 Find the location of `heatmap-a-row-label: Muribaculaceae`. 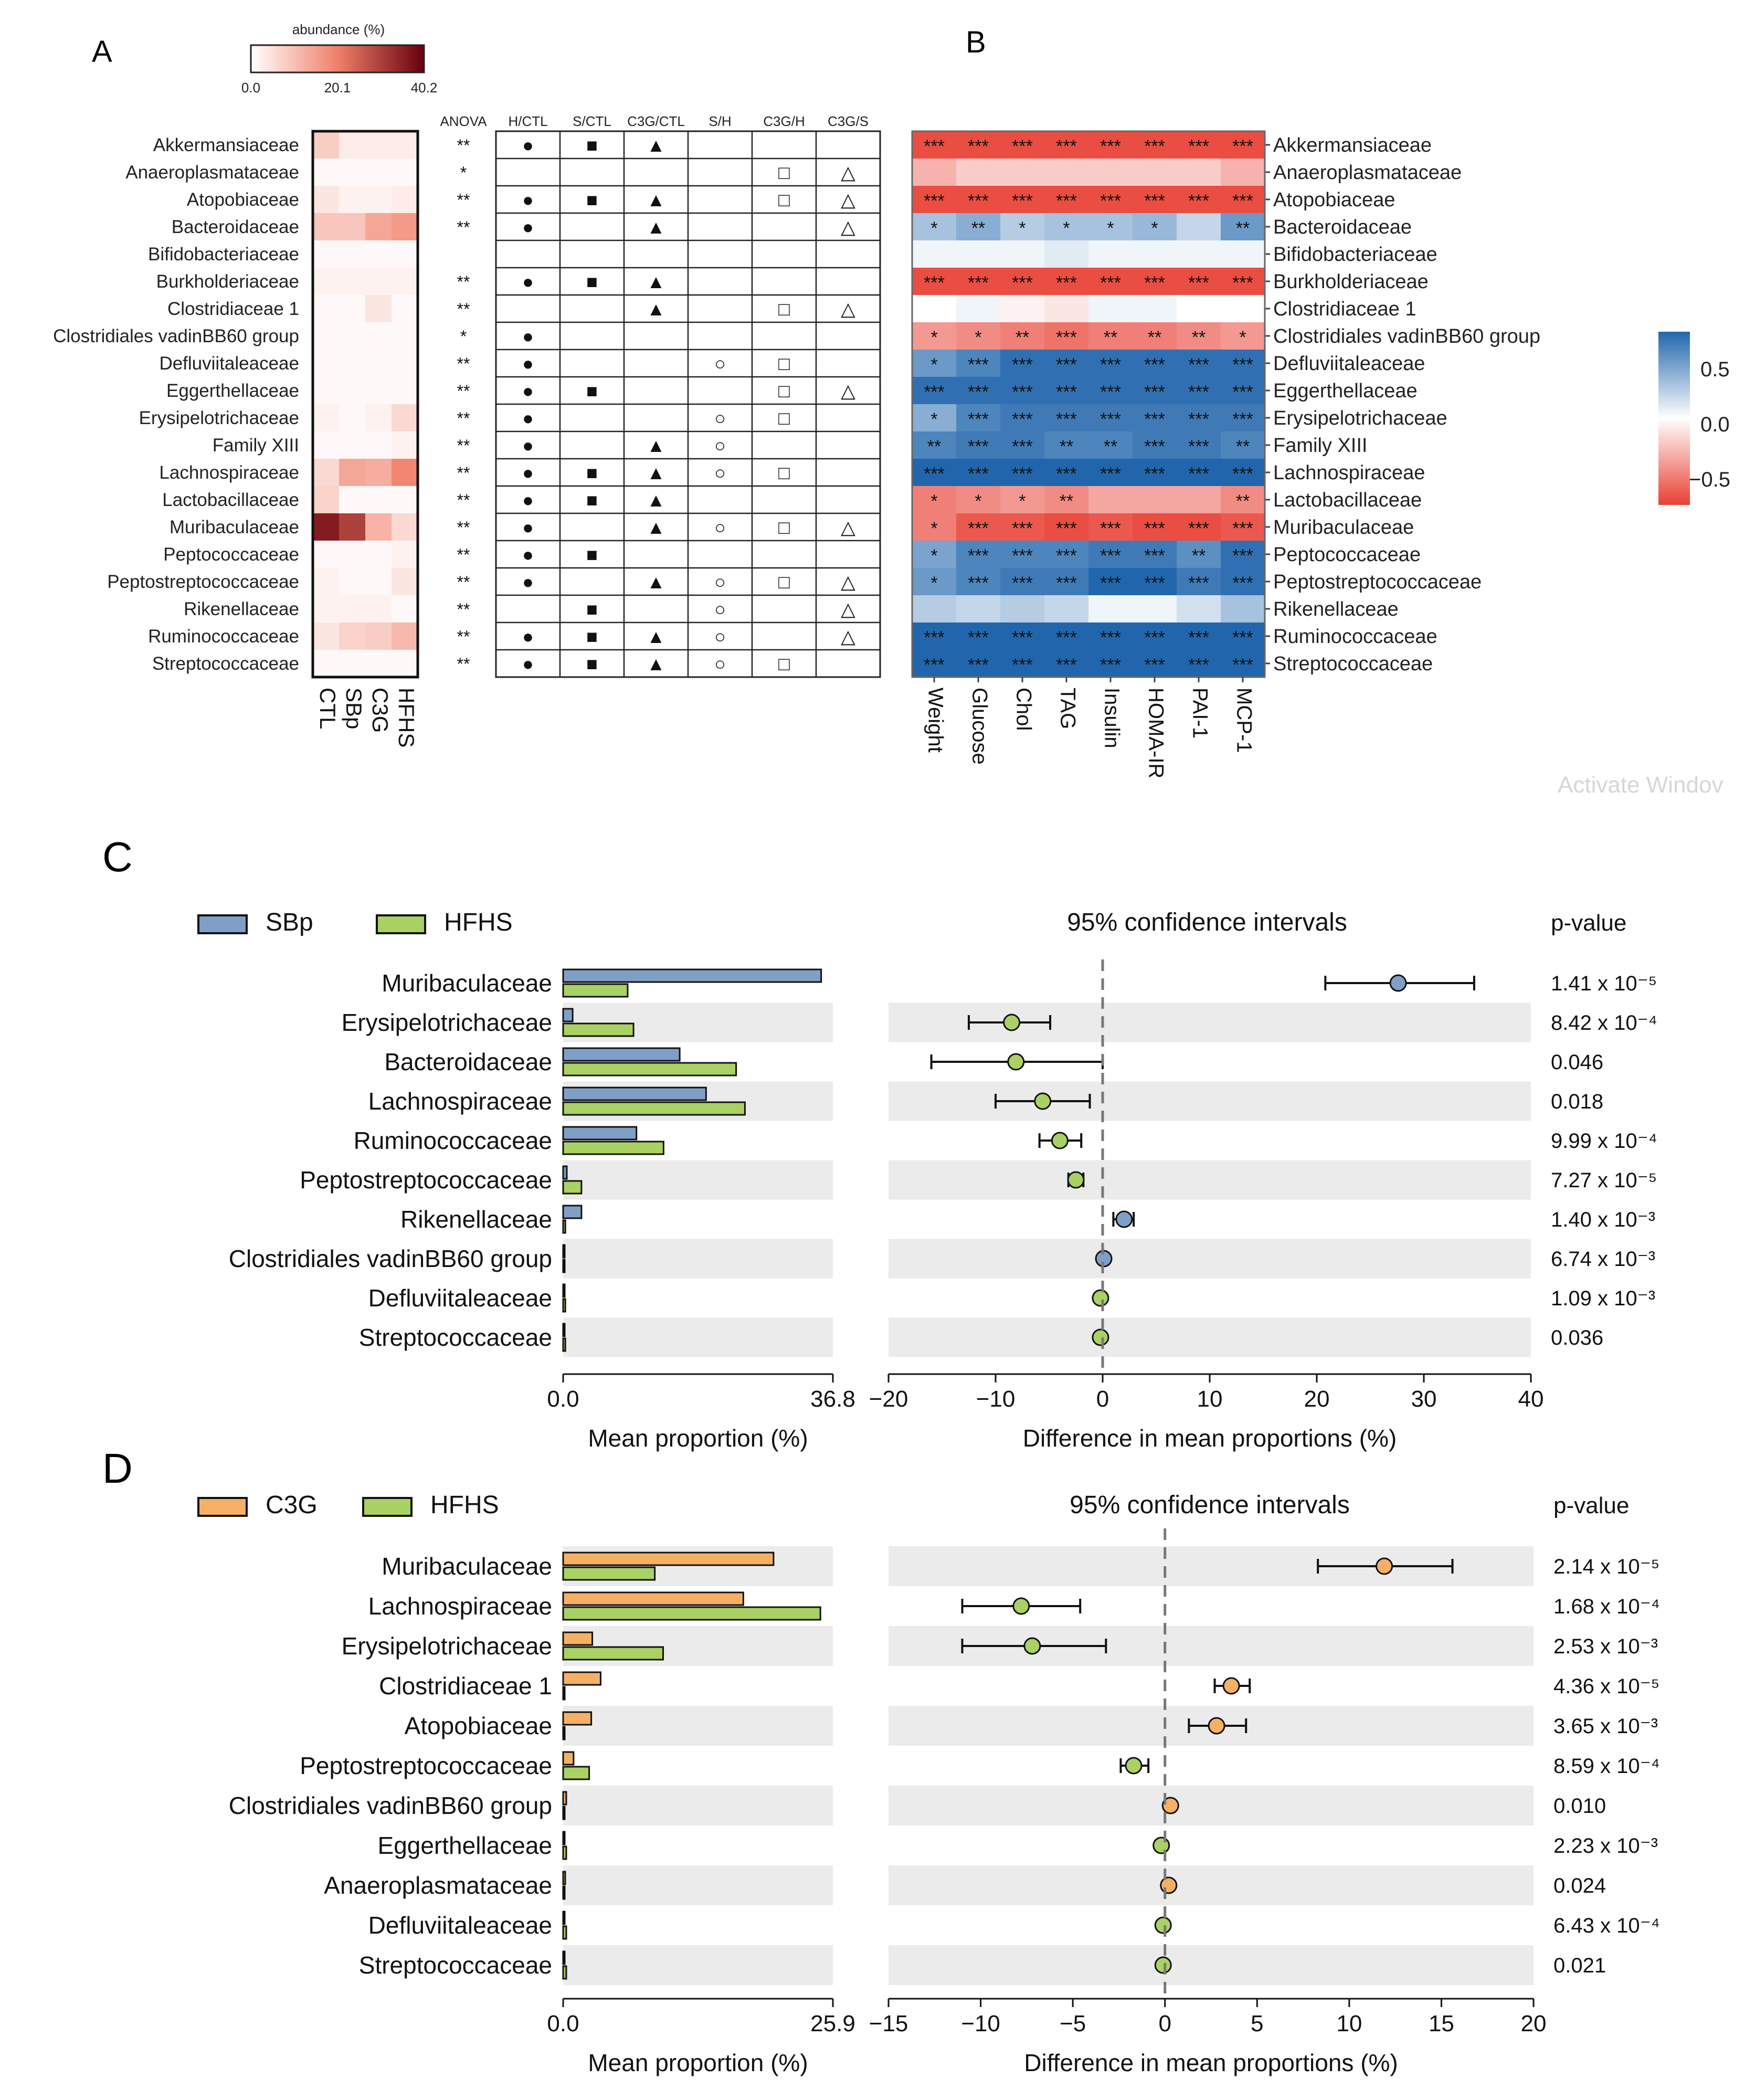

heatmap-a-row-label: Muribaculaceae is located at coordinates (235, 527).